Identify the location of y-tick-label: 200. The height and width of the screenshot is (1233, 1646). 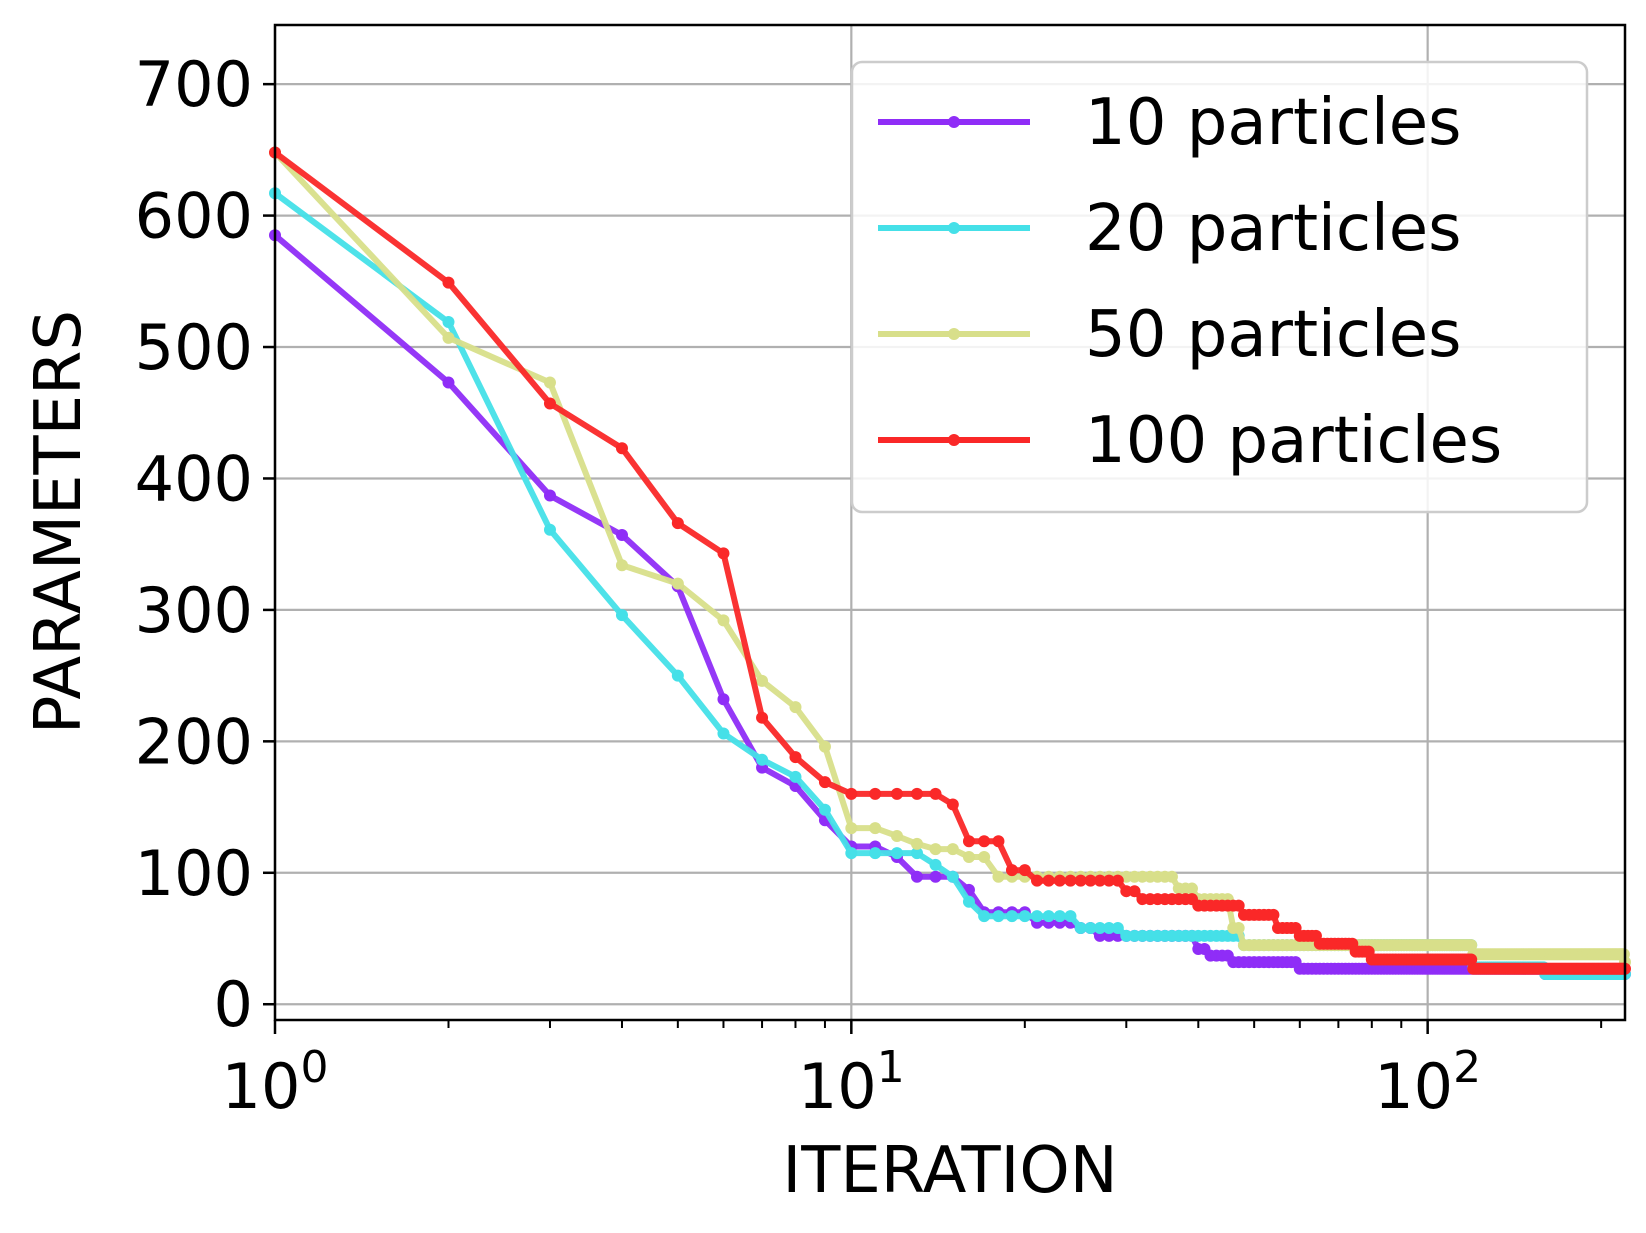
(194, 741).